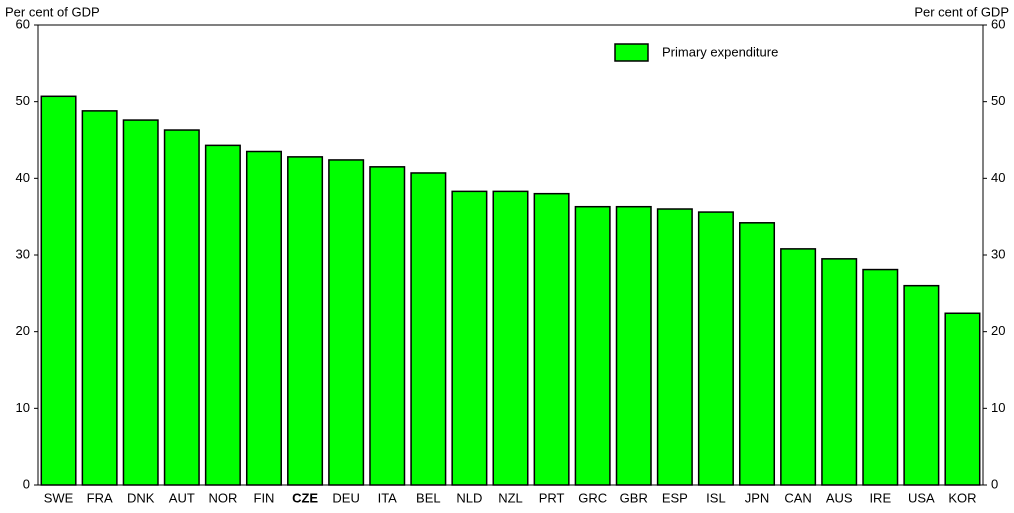  Describe the element at coordinates (345, 497) in the screenshot. I see `x-tick-label: DEU` at that location.